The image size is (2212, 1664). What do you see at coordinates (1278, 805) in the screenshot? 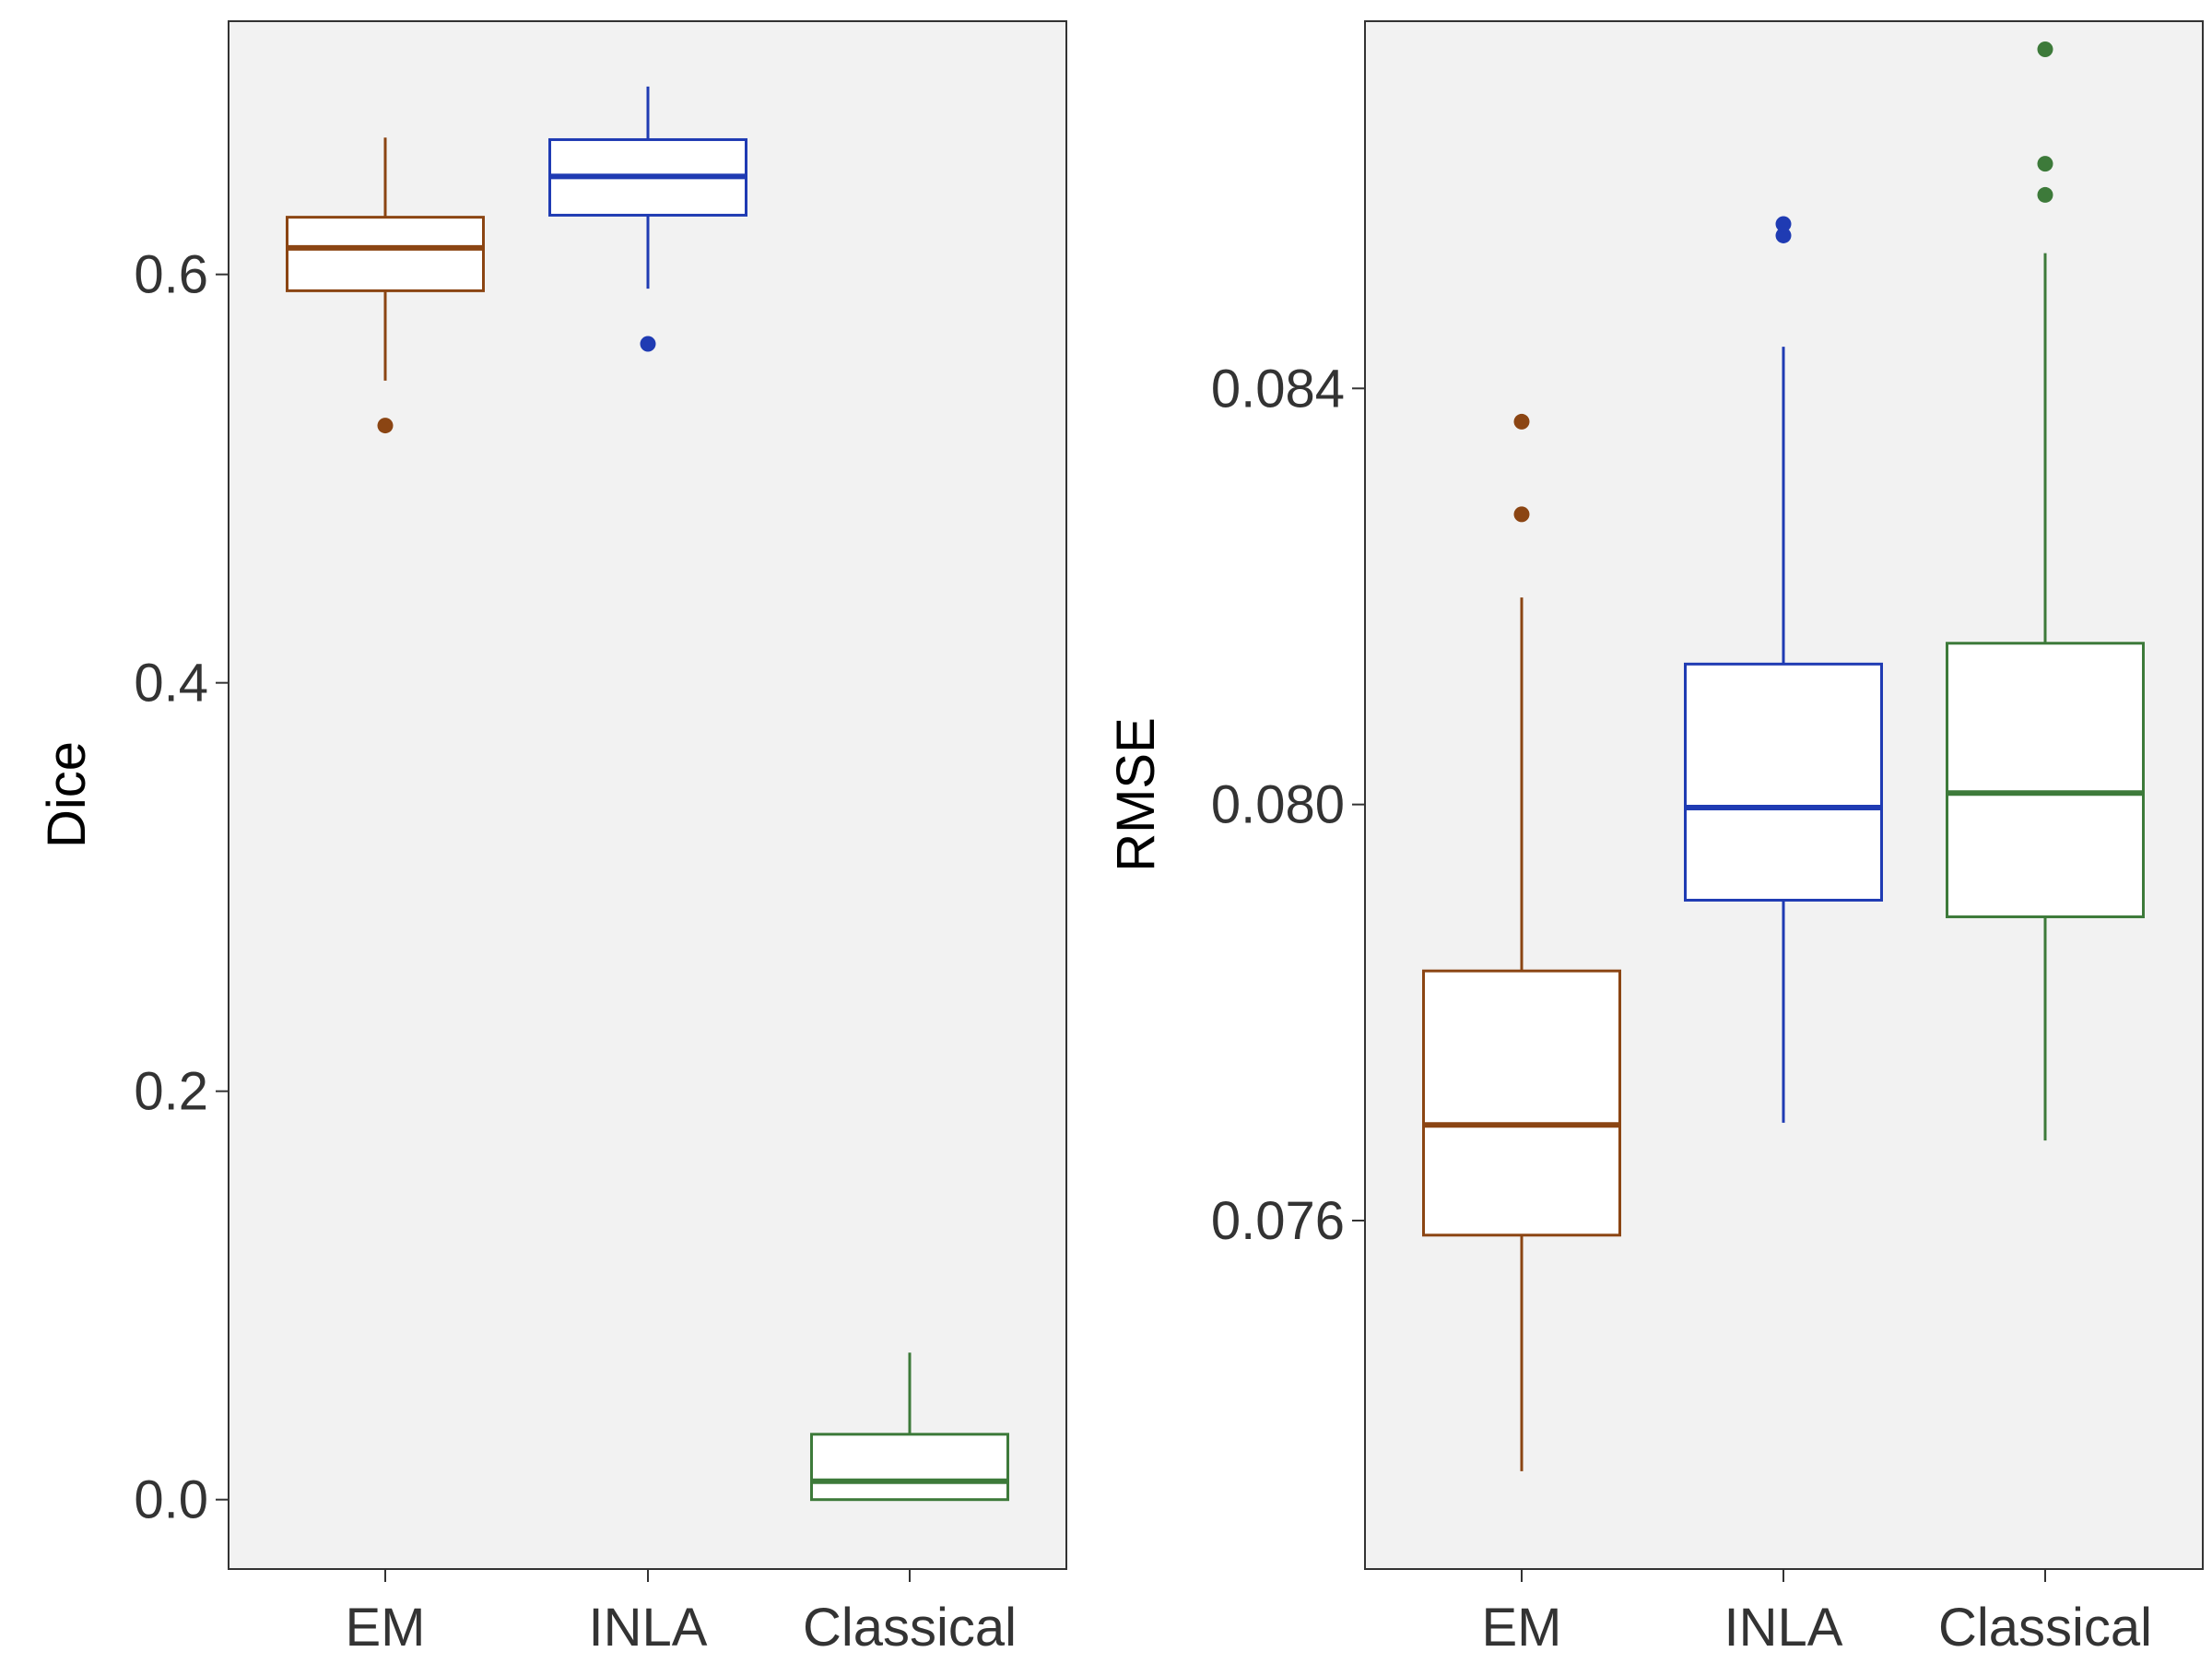
I see `rmse-y-tick-label: 0.080` at bounding box center [1278, 805].